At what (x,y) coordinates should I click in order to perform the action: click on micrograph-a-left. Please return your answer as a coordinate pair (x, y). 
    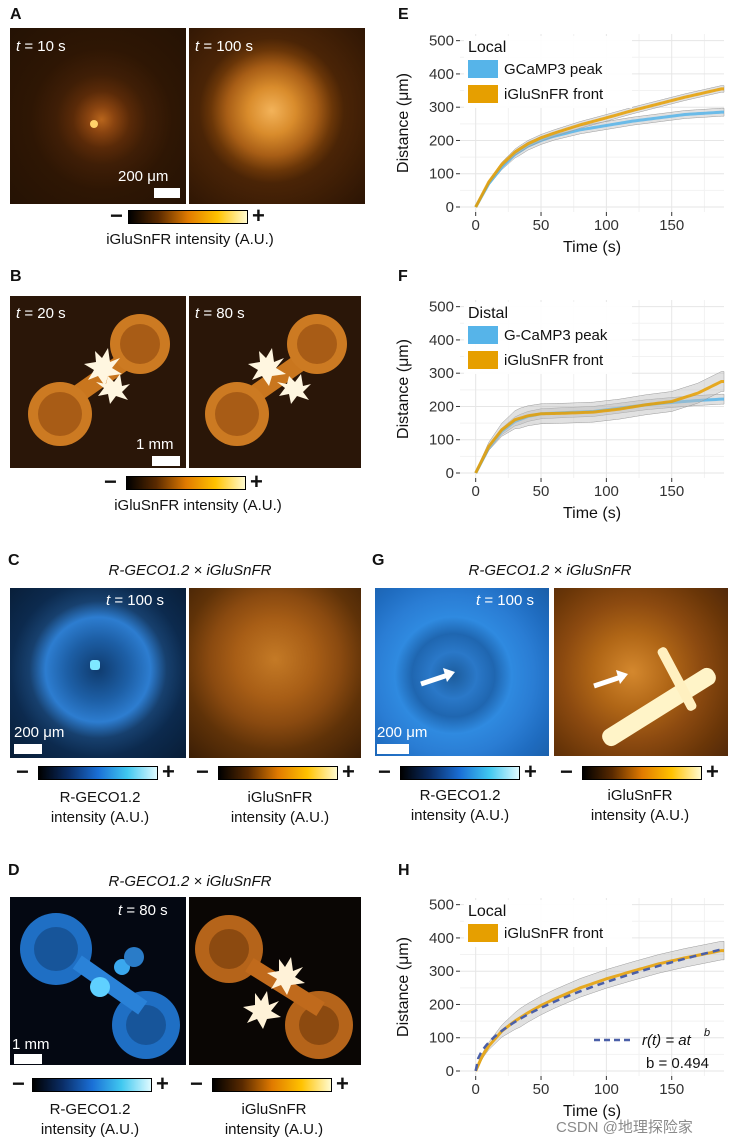
    Looking at the image, I should click on (98, 116).